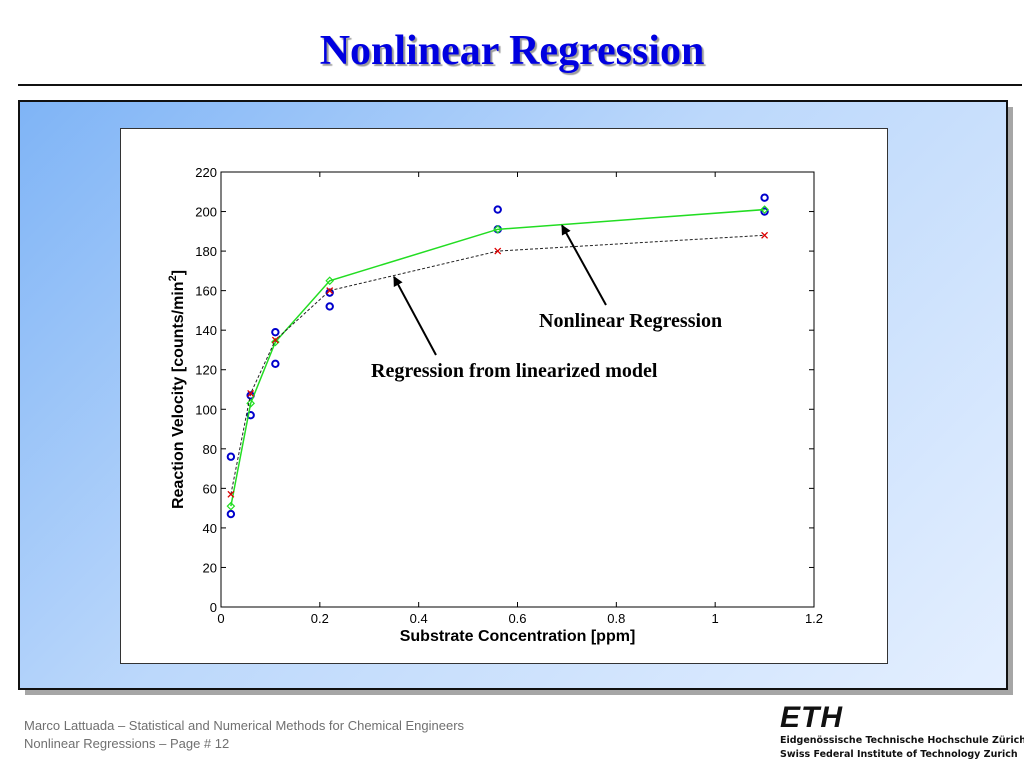 The image size is (1024, 768). I want to click on y-tick-label: 20, so click(210, 567).